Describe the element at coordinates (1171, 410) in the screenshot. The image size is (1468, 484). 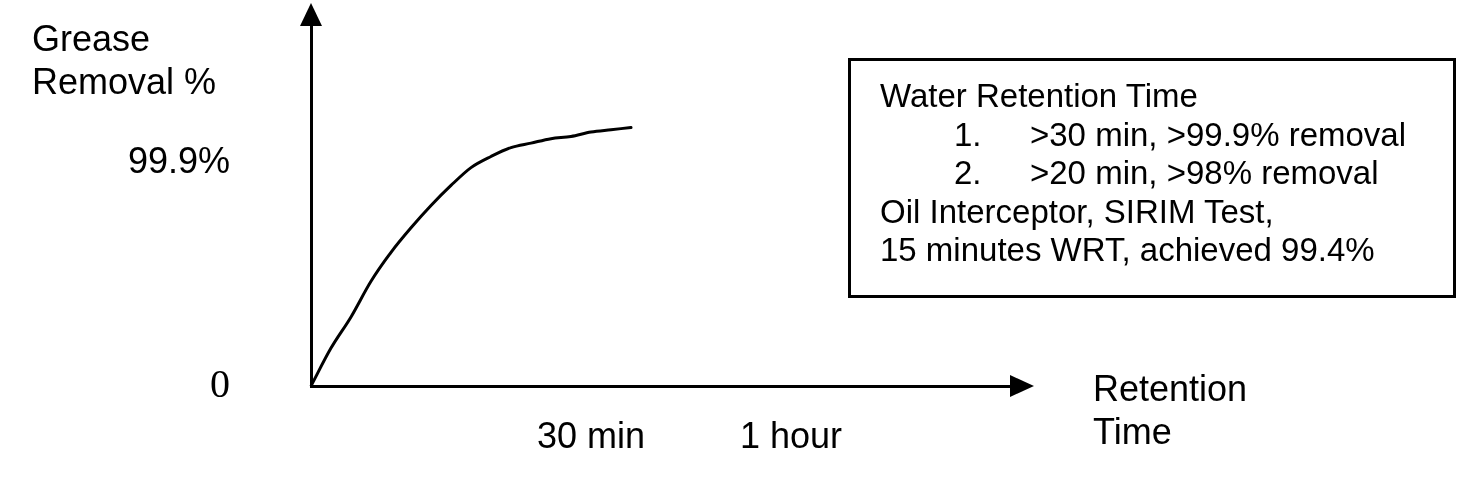
I see `x-axis-title: Retention Time` at that location.